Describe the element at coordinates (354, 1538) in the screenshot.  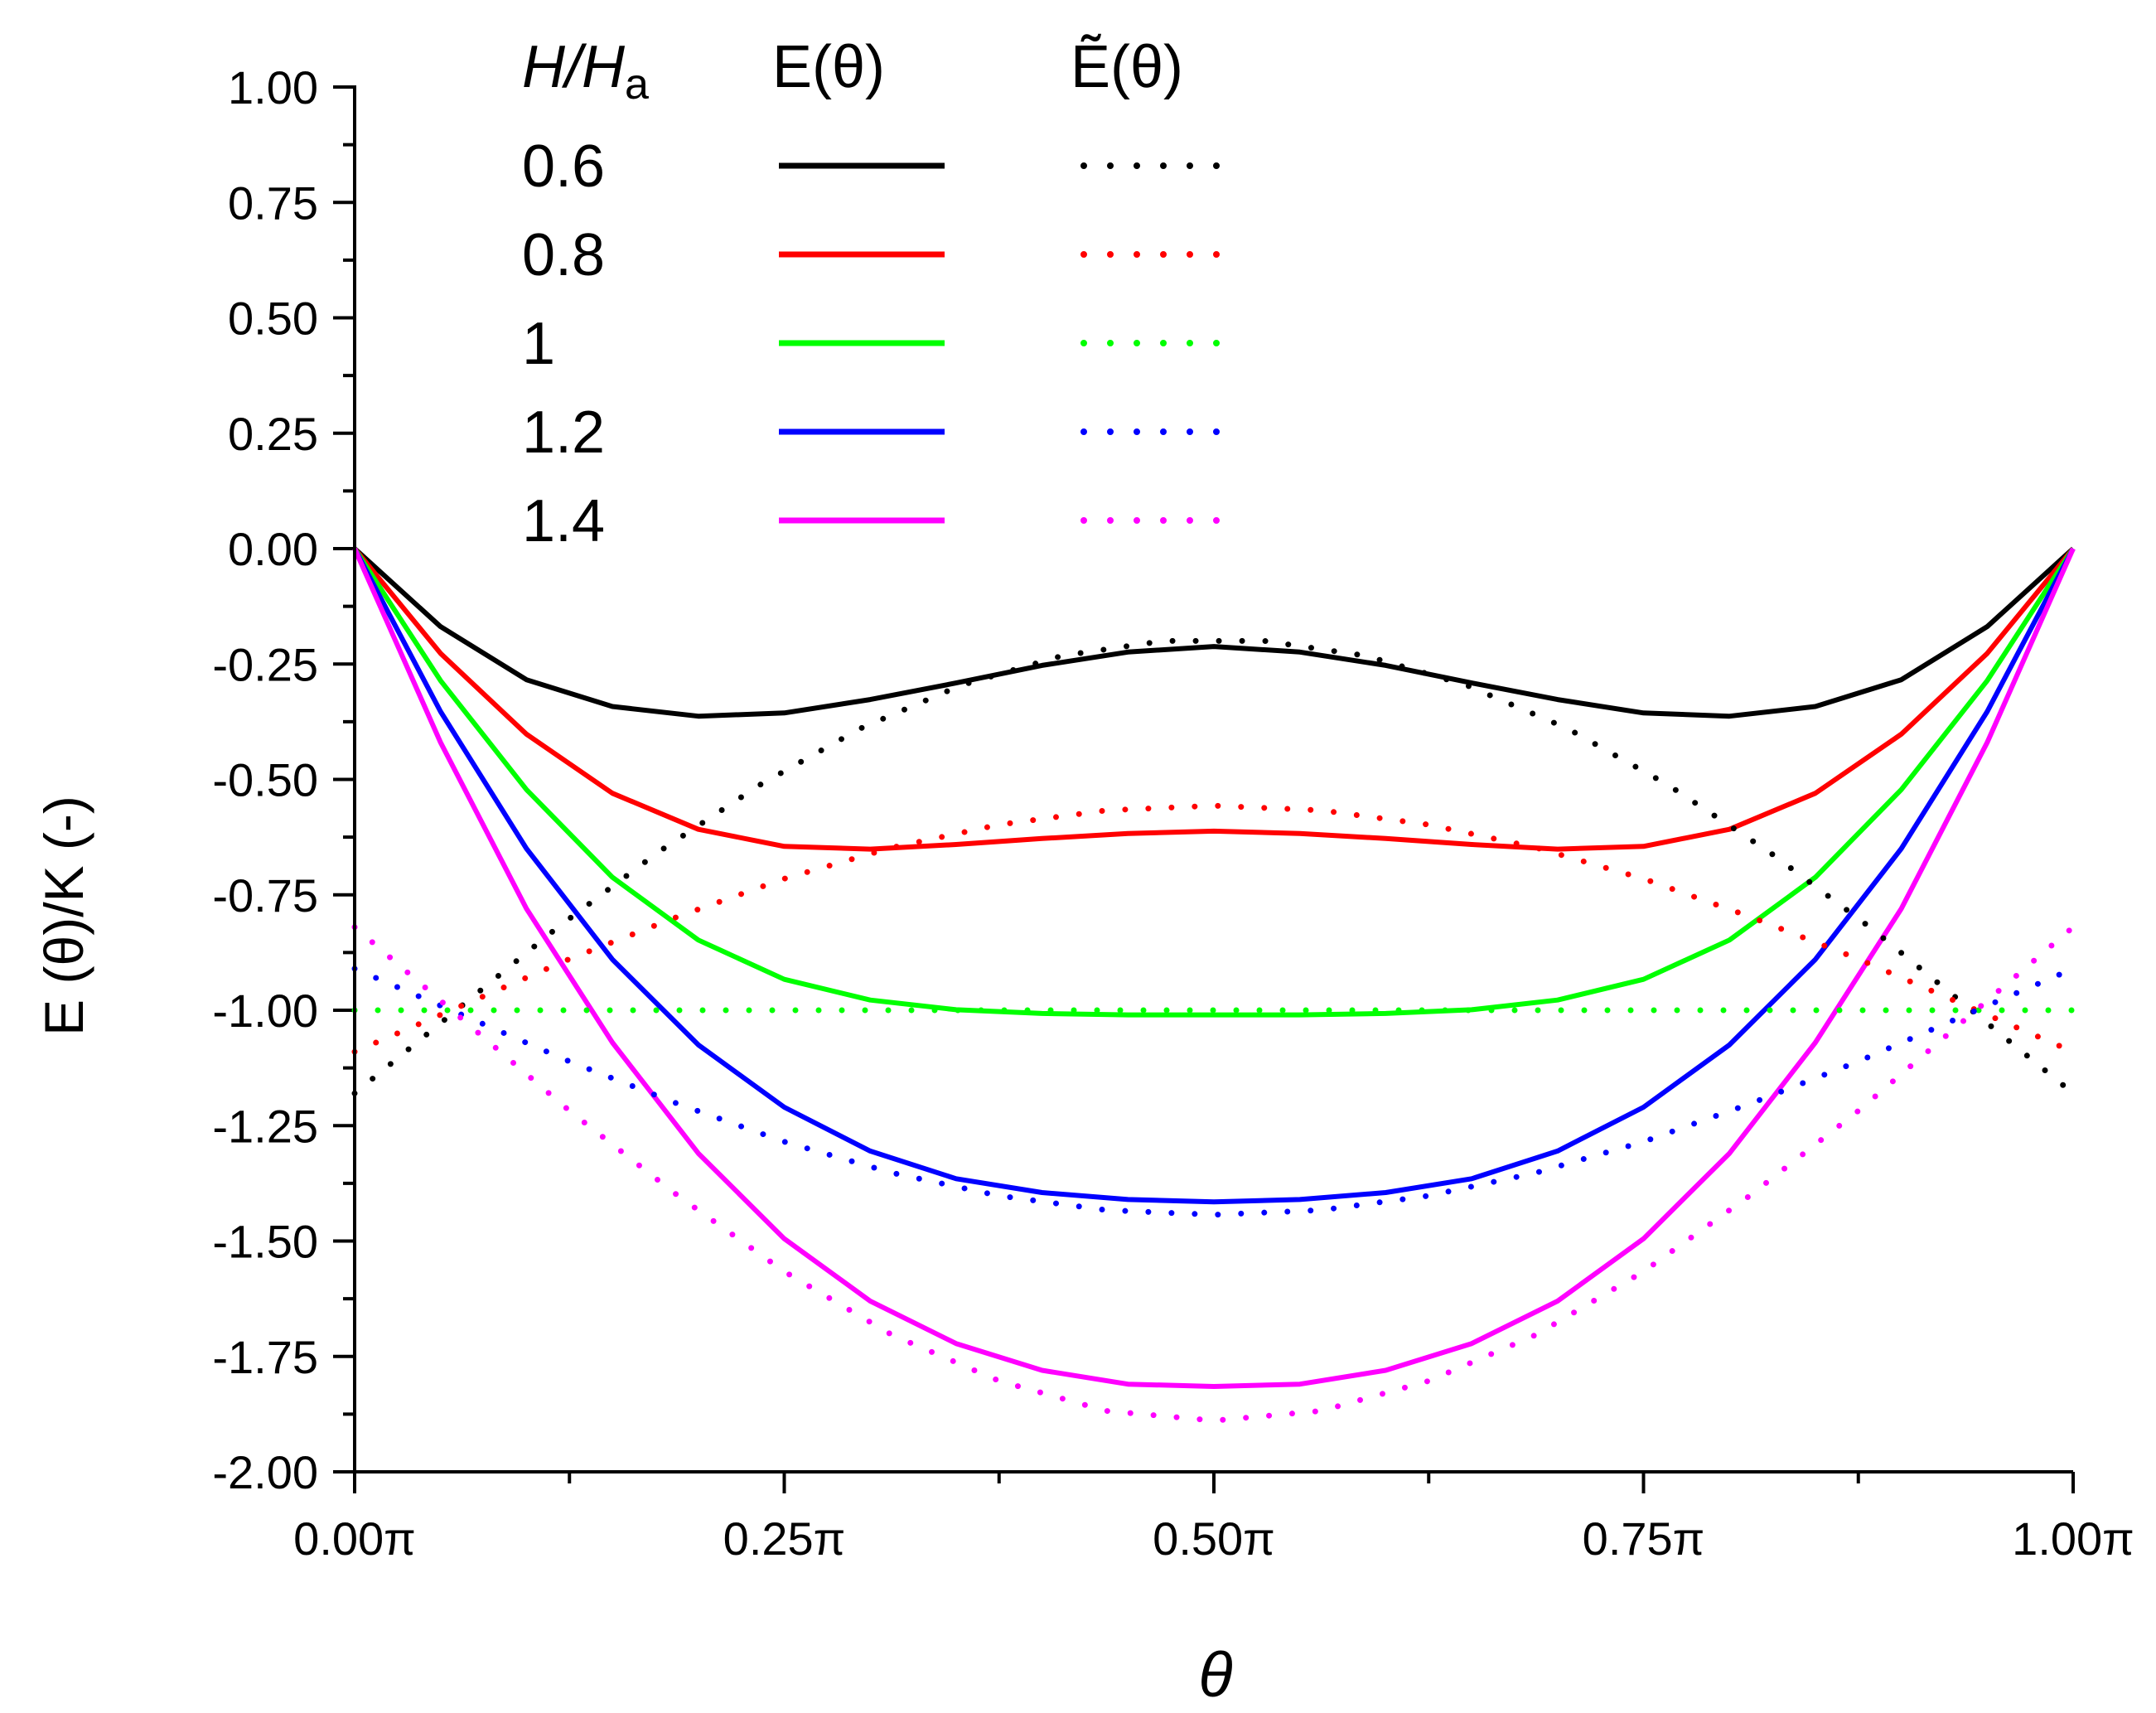
I see `x-tick-label: 0.00π` at that location.